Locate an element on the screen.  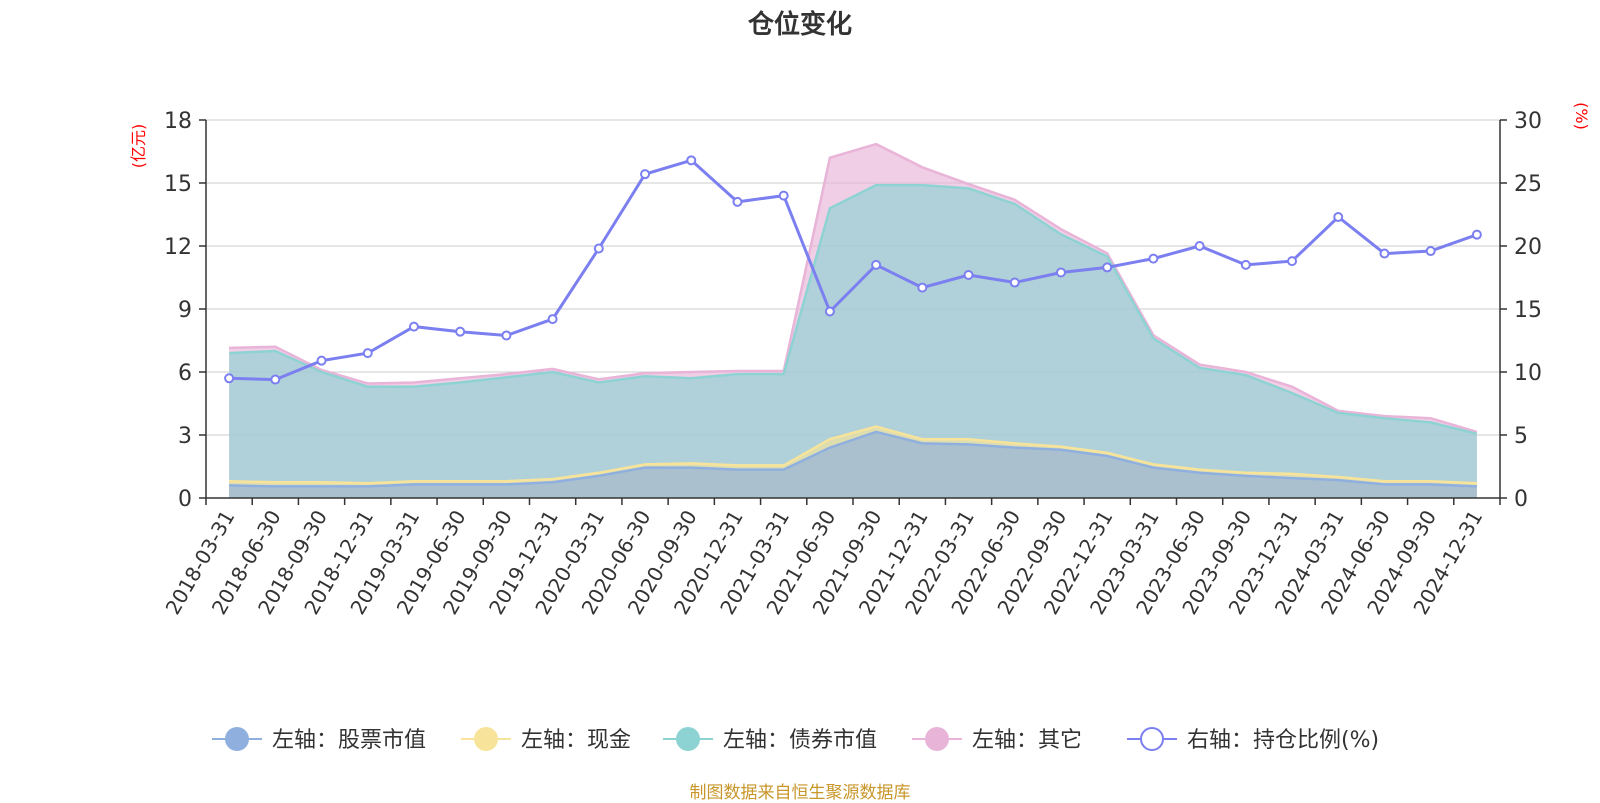
area-edge-cash is located at coordinates (853, 455).